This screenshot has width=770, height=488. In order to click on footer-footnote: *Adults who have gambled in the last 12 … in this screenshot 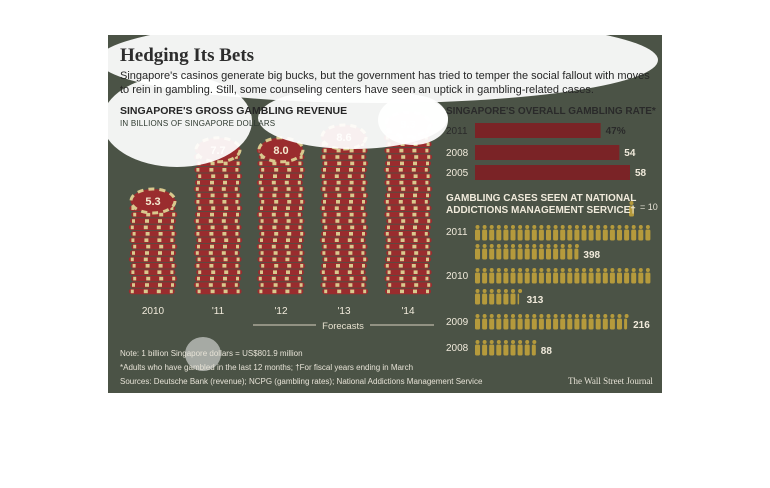, I will do `click(267, 367)`.